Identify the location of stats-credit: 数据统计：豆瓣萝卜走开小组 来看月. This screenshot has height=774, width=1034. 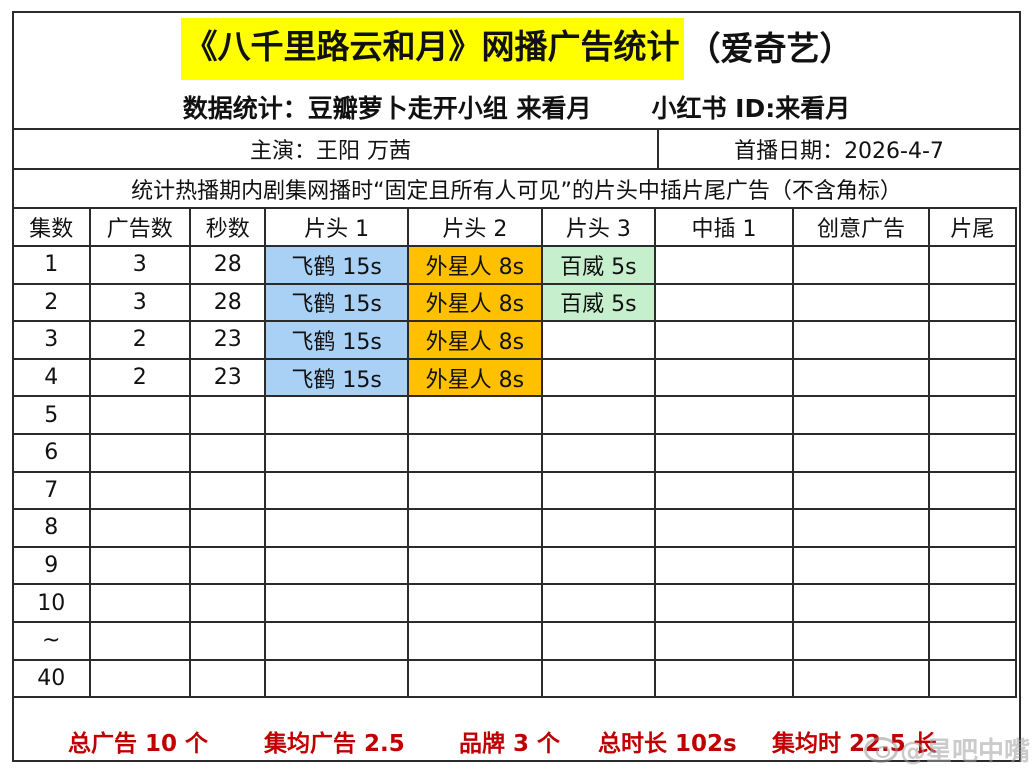
(387, 108).